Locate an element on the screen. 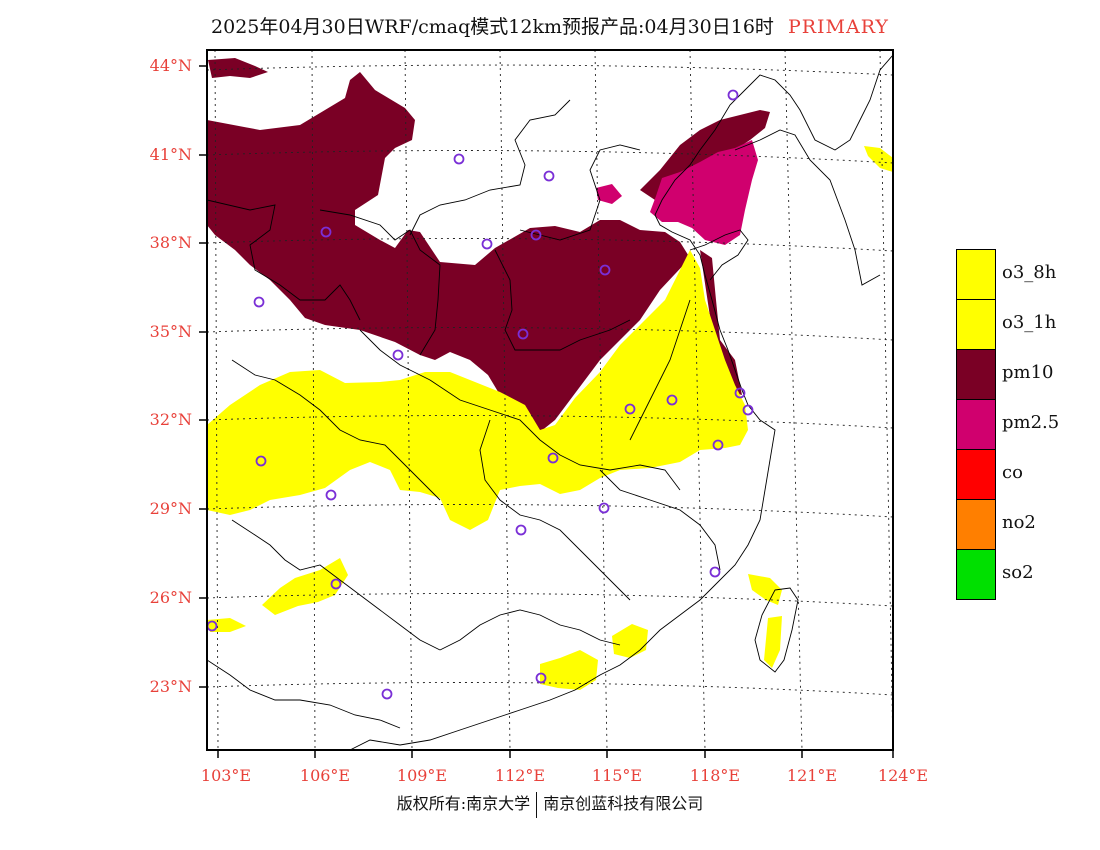 The width and height of the screenshot is (1100, 850). shandong-coast is located at coordinates (719, 255).